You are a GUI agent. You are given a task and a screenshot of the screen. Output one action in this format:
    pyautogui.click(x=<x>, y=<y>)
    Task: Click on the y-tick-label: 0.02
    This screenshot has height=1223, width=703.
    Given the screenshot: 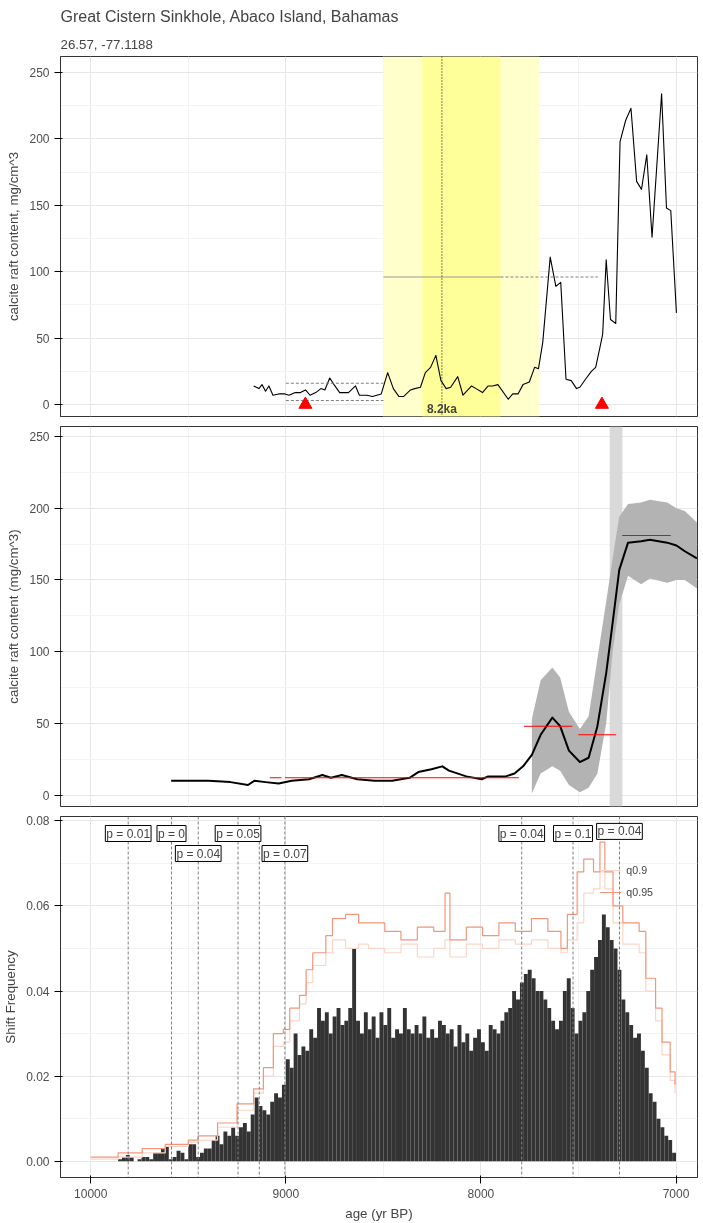 What is the action you would take?
    pyautogui.click(x=38, y=1076)
    